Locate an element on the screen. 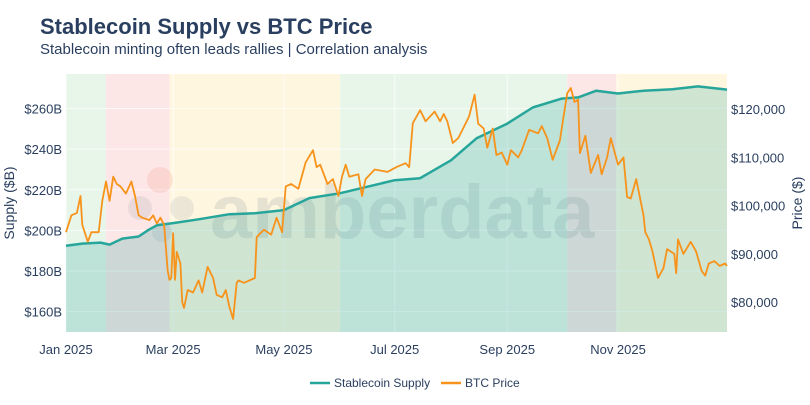 The width and height of the screenshot is (810, 405). y-right-tick-label: $80,000 is located at coordinates (754, 302).